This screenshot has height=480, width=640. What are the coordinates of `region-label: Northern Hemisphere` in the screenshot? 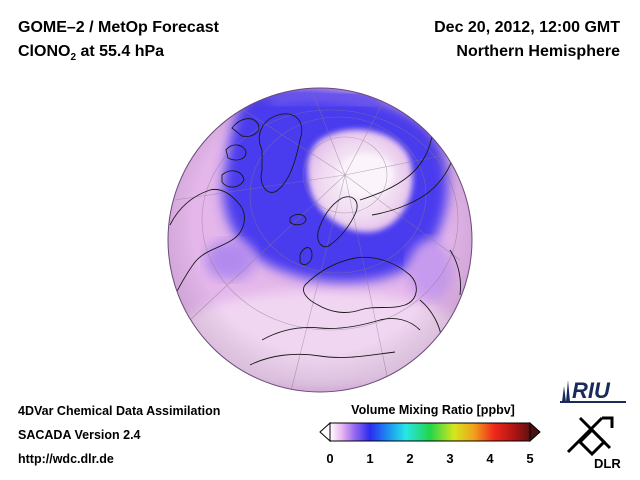 It's located at (538, 51).